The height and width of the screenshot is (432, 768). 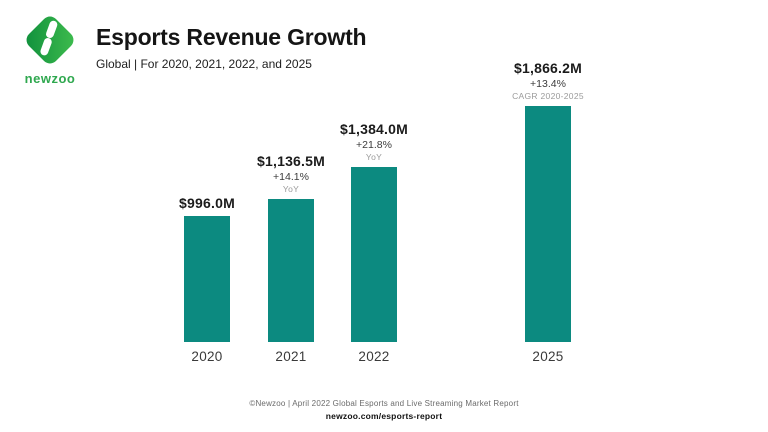 What do you see at coordinates (207, 279) in the screenshot?
I see `bar-2020` at bounding box center [207, 279].